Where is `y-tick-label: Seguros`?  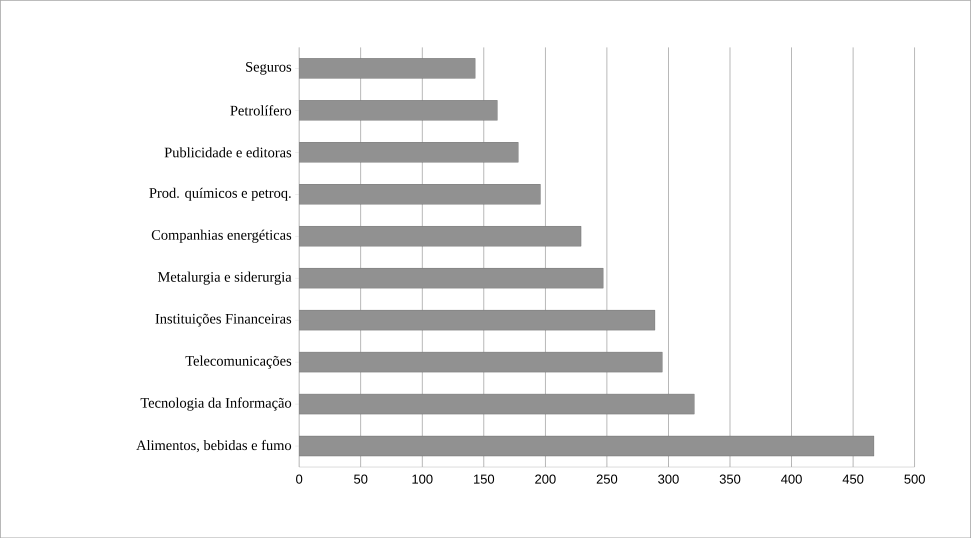 y-tick-label: Seguros is located at coordinates (269, 68).